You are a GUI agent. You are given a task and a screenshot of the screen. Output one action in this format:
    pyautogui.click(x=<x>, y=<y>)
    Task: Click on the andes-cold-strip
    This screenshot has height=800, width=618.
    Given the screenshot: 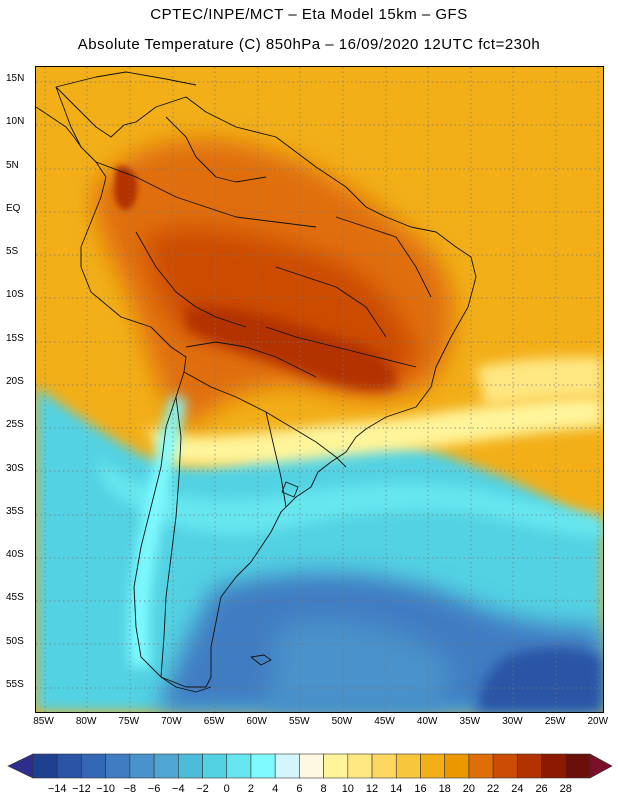 What is the action you would take?
    pyautogui.click(x=157, y=532)
    